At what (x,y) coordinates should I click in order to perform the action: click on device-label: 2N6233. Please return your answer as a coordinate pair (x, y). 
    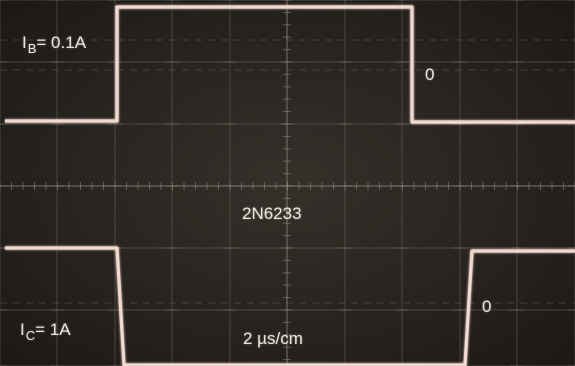
    Looking at the image, I should click on (272, 213).